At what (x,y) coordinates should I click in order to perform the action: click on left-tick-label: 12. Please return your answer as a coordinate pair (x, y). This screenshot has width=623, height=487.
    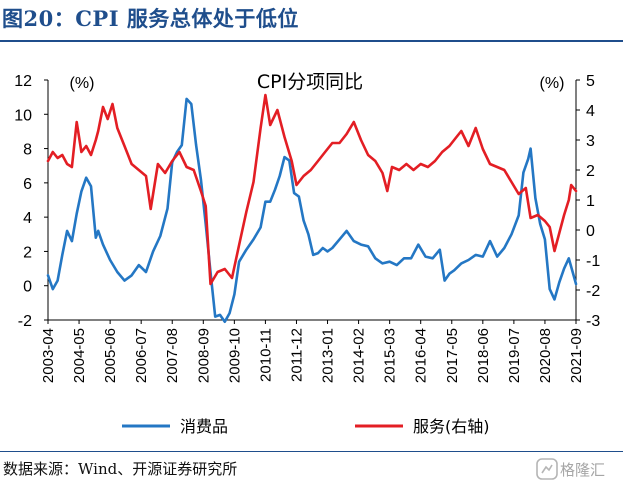
    Looking at the image, I should click on (23, 81).